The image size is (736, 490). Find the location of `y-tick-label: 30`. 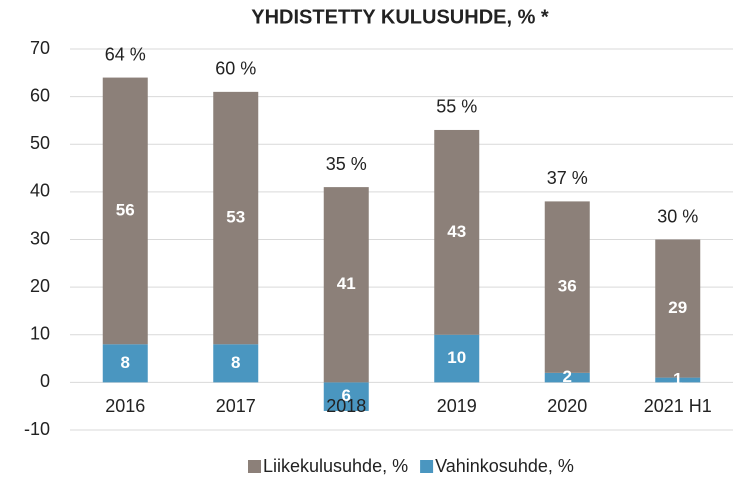

y-tick-label: 30 is located at coordinates (40, 238).